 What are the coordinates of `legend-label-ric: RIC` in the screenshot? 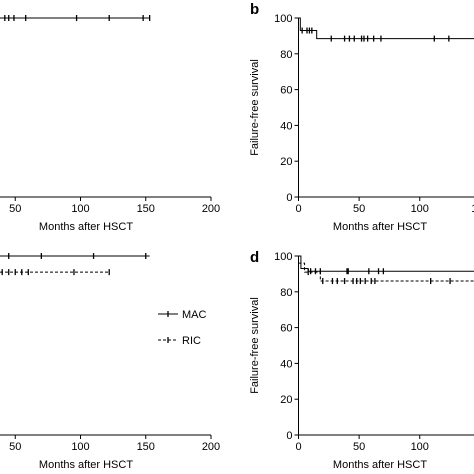 It's located at (191, 341).